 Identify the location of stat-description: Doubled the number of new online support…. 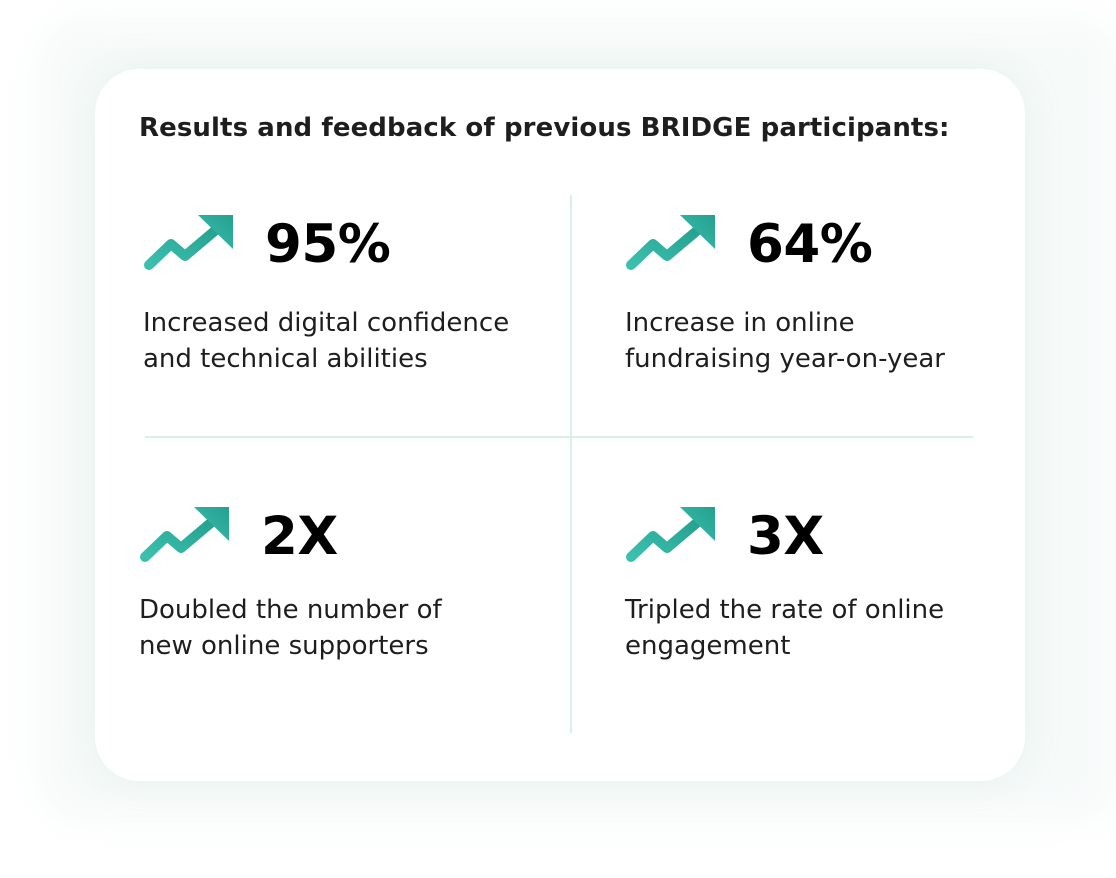
(290, 628).